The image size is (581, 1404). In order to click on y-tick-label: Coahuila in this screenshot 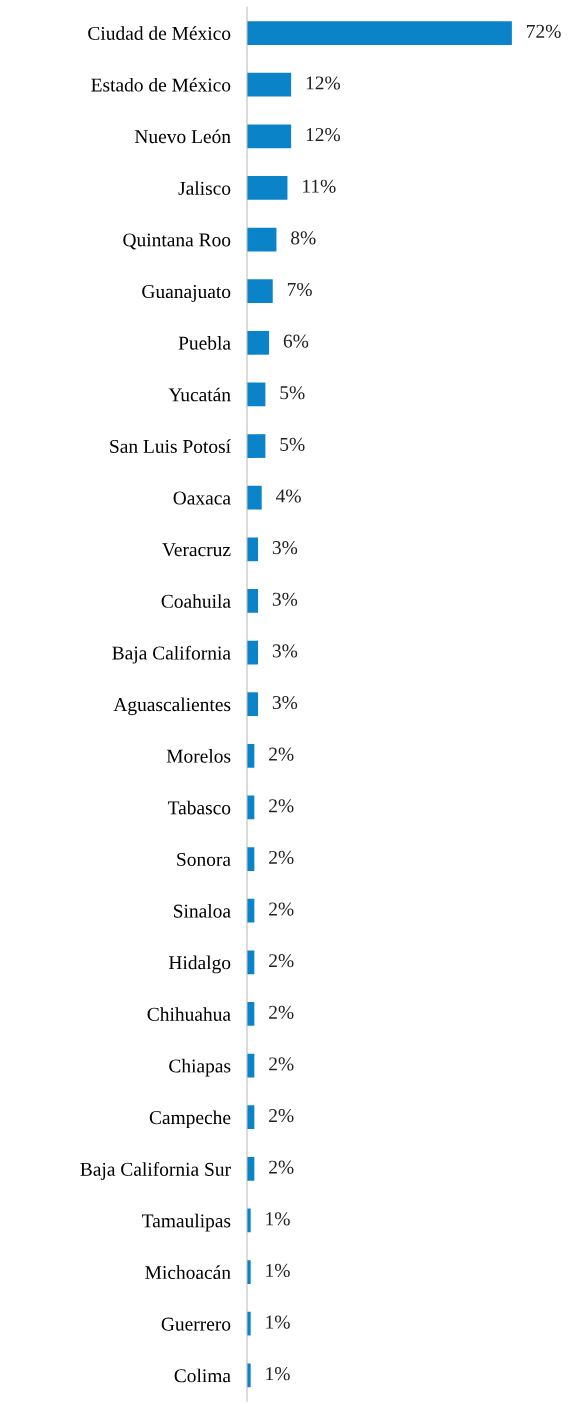, I will do `click(196, 601)`.